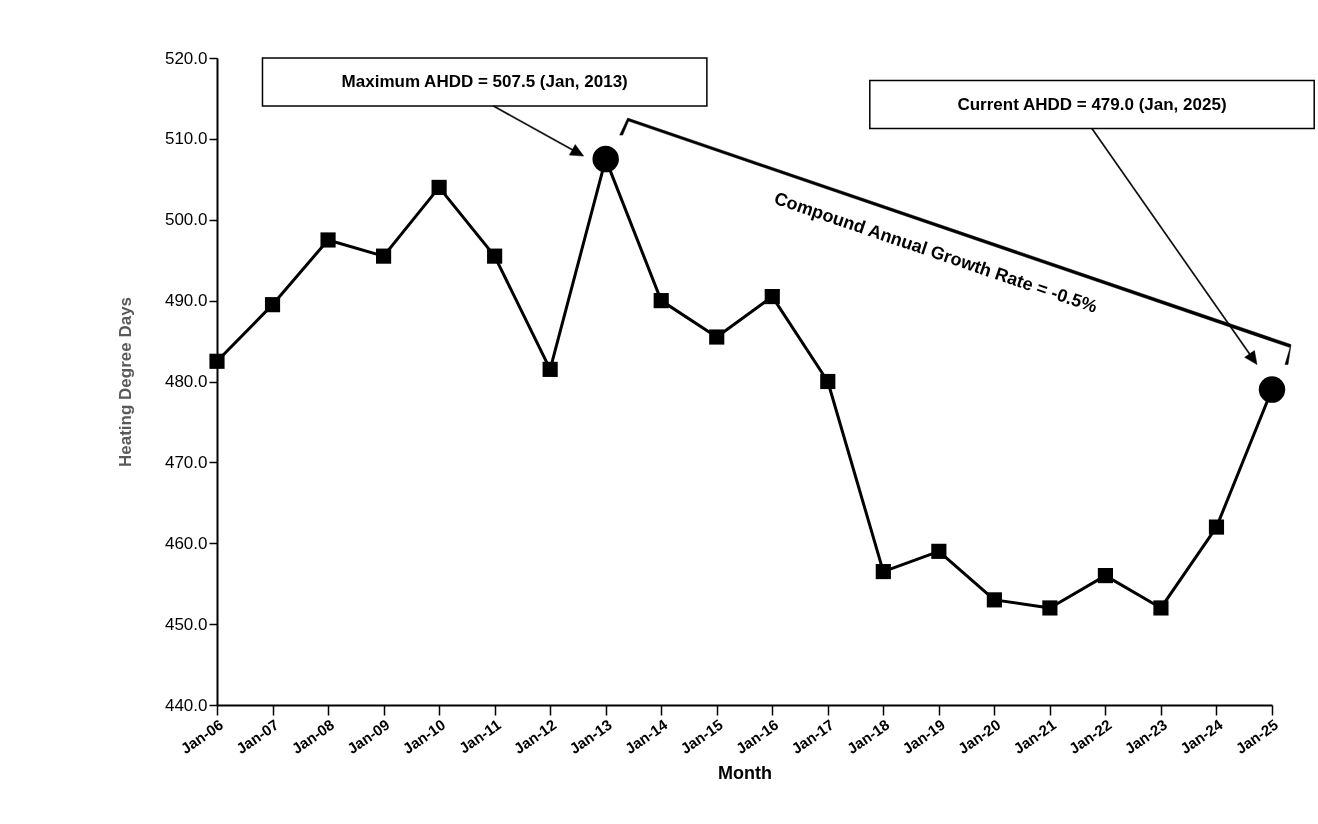 This screenshot has width=1318, height=824. I want to click on y-tick-label: 500.0, so click(186, 220).